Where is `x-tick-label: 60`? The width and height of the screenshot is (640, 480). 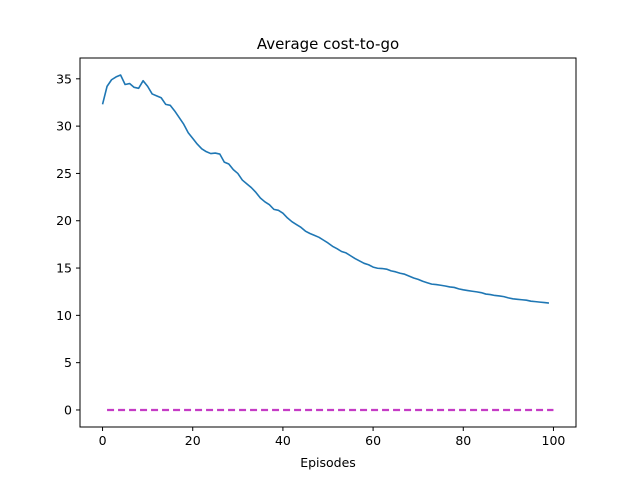 x-tick-label: 60 is located at coordinates (373, 440).